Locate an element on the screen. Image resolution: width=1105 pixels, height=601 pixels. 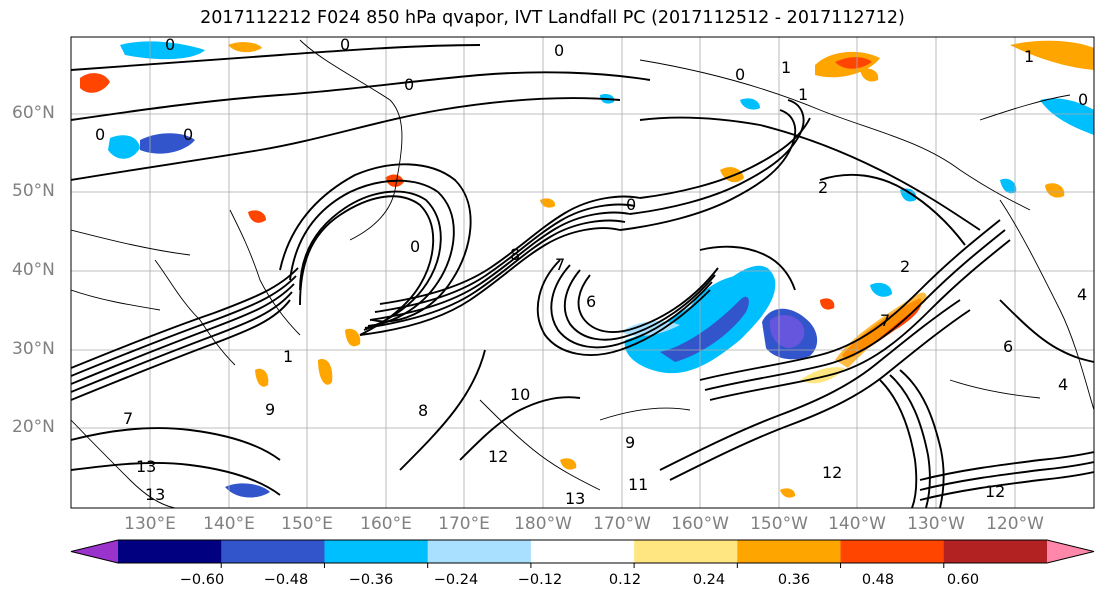
shading-negative-lightblue is located at coordinates (650, 328).